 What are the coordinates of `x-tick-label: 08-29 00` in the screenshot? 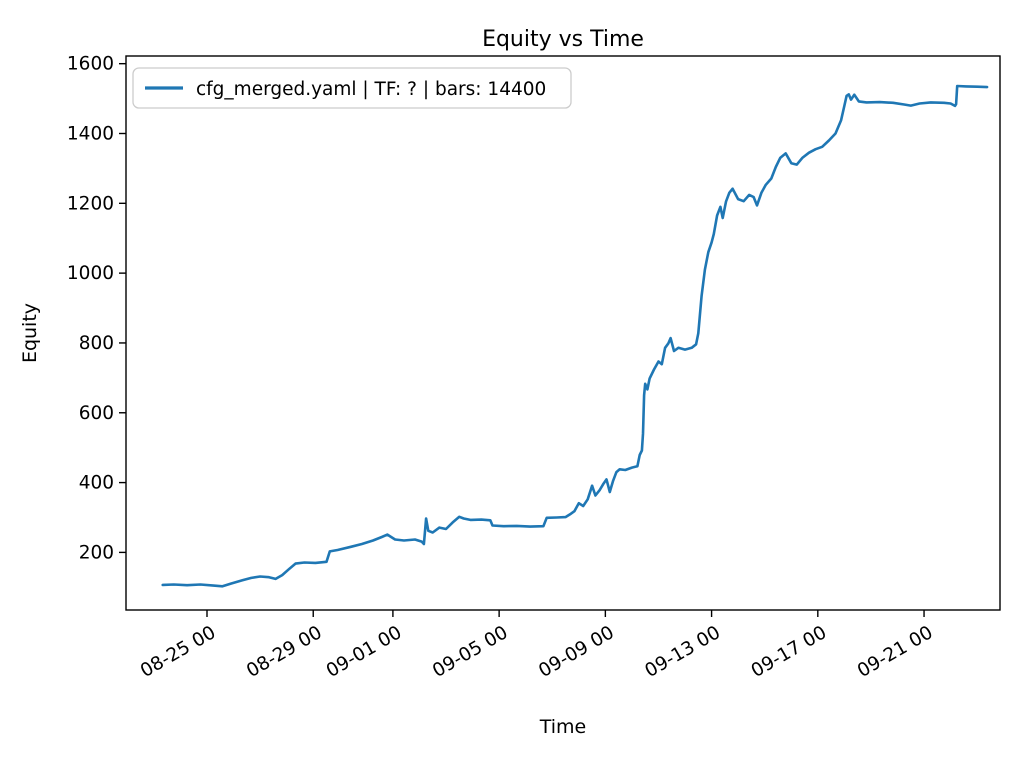 It's located at (284, 652).